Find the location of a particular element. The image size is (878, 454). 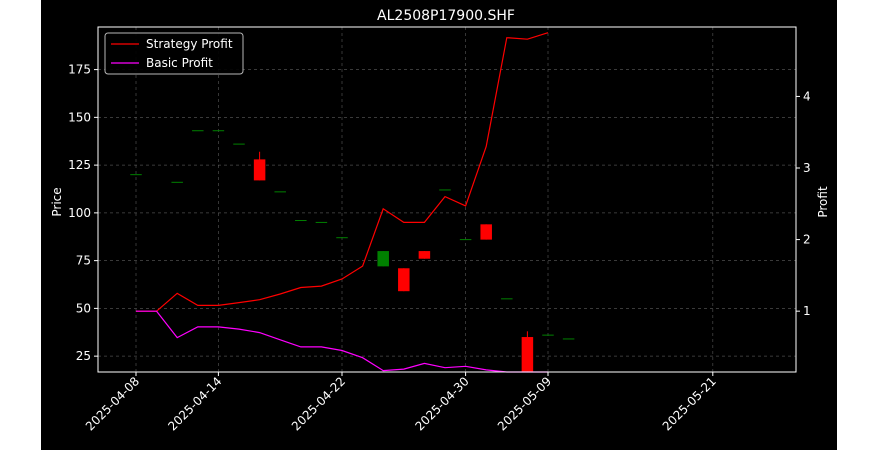

y-tick-label-right: 3 is located at coordinates (807, 168).